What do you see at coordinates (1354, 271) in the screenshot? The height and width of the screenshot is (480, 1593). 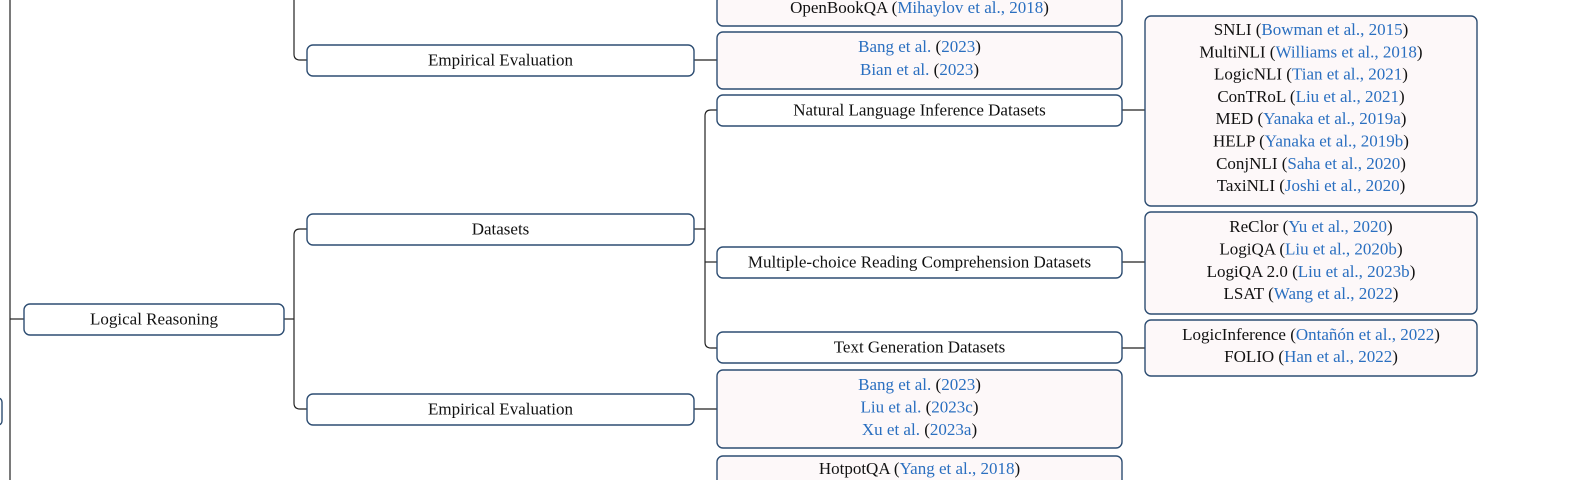 I see `citation-link: Liu et al., 2023b` at bounding box center [1354, 271].